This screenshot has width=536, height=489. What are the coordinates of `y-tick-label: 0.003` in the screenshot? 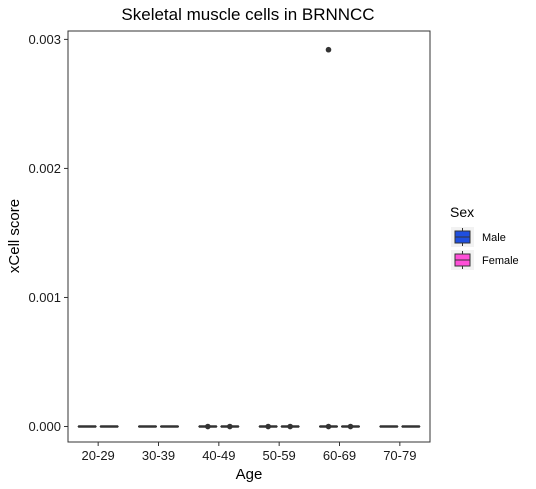 It's located at (44, 39).